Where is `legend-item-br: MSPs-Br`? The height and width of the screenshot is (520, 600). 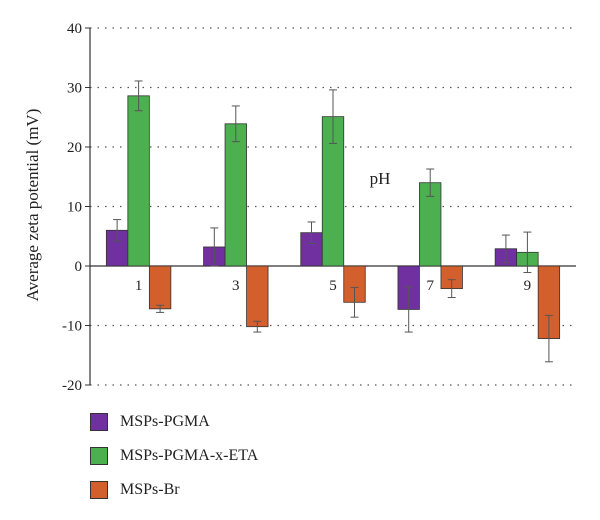
legend-item-br: MSPs-Br is located at coordinates (174, 490).